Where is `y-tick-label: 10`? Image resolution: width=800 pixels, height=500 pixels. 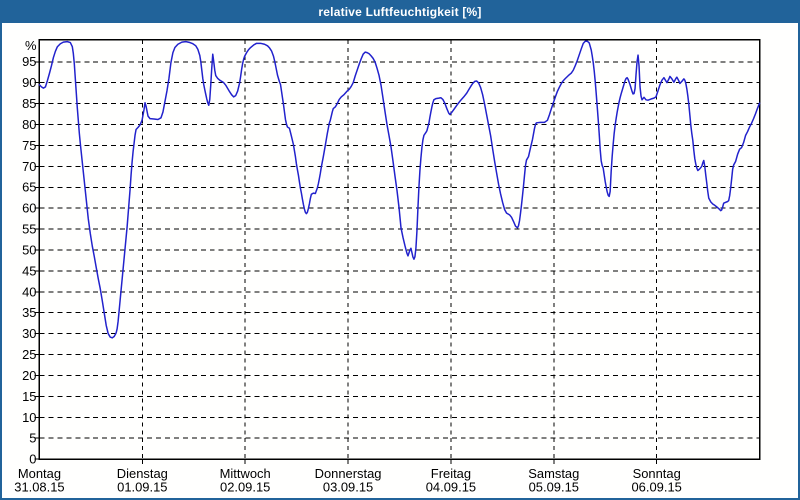
y-tick-label: 10 is located at coordinates (29, 417).